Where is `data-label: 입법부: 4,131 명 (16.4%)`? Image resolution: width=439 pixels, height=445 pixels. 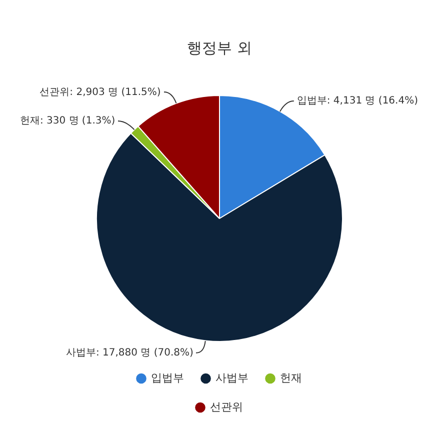
data-label: 입법부: 4,131 명 (16.4%) is located at coordinates (357, 101).